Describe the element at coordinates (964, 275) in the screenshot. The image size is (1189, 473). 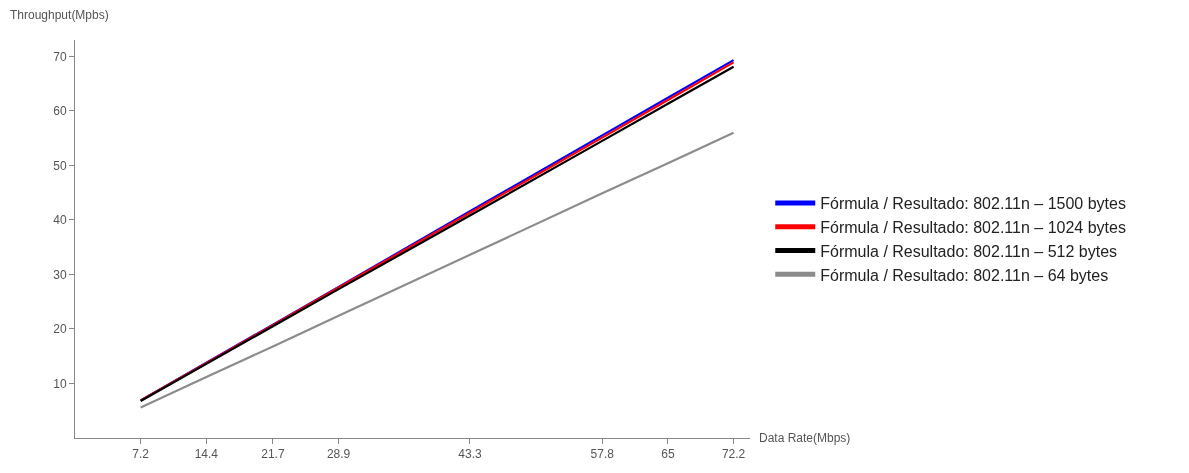
I see `legend-label: Fórmula / Resultado: 802.11n – 64 bytes` at that location.